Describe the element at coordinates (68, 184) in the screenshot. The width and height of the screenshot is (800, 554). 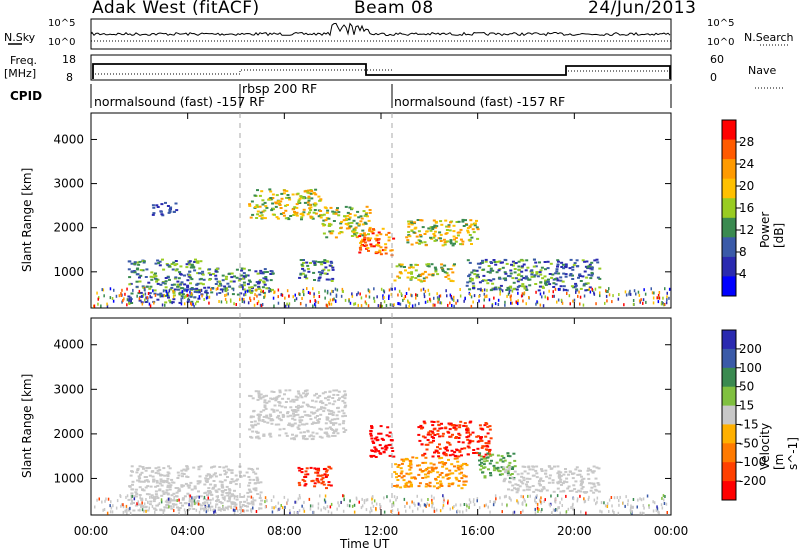
I see `y-tick-label: 3000` at that location.